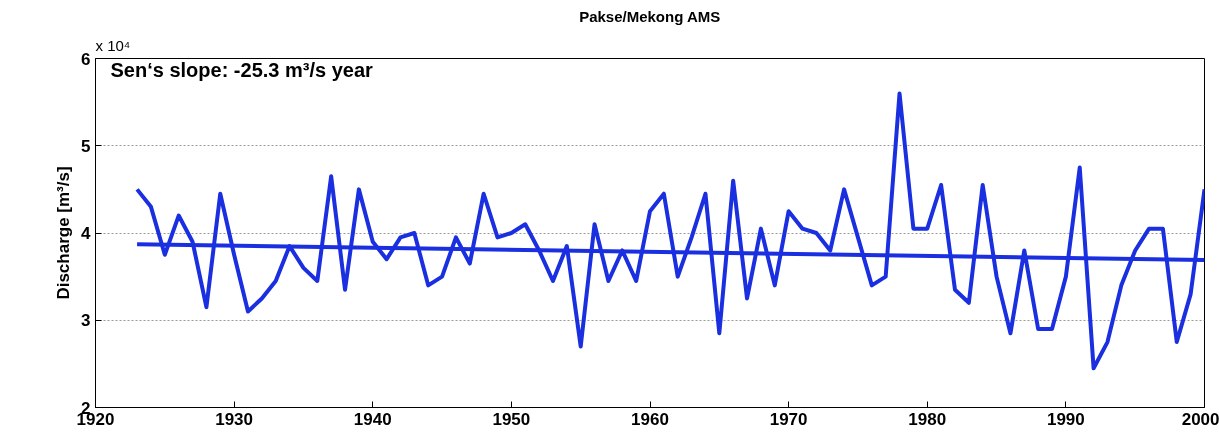 The height and width of the screenshot is (437, 1219). Describe the element at coordinates (113, 45) in the screenshot. I see `text: x 10⁴` at that location.